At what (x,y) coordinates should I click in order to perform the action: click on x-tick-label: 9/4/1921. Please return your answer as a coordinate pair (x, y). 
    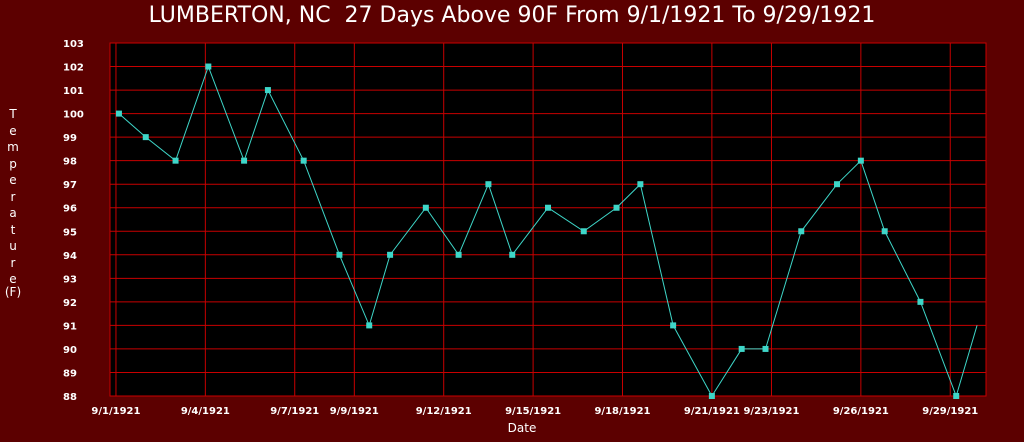
    Looking at the image, I should click on (205, 411).